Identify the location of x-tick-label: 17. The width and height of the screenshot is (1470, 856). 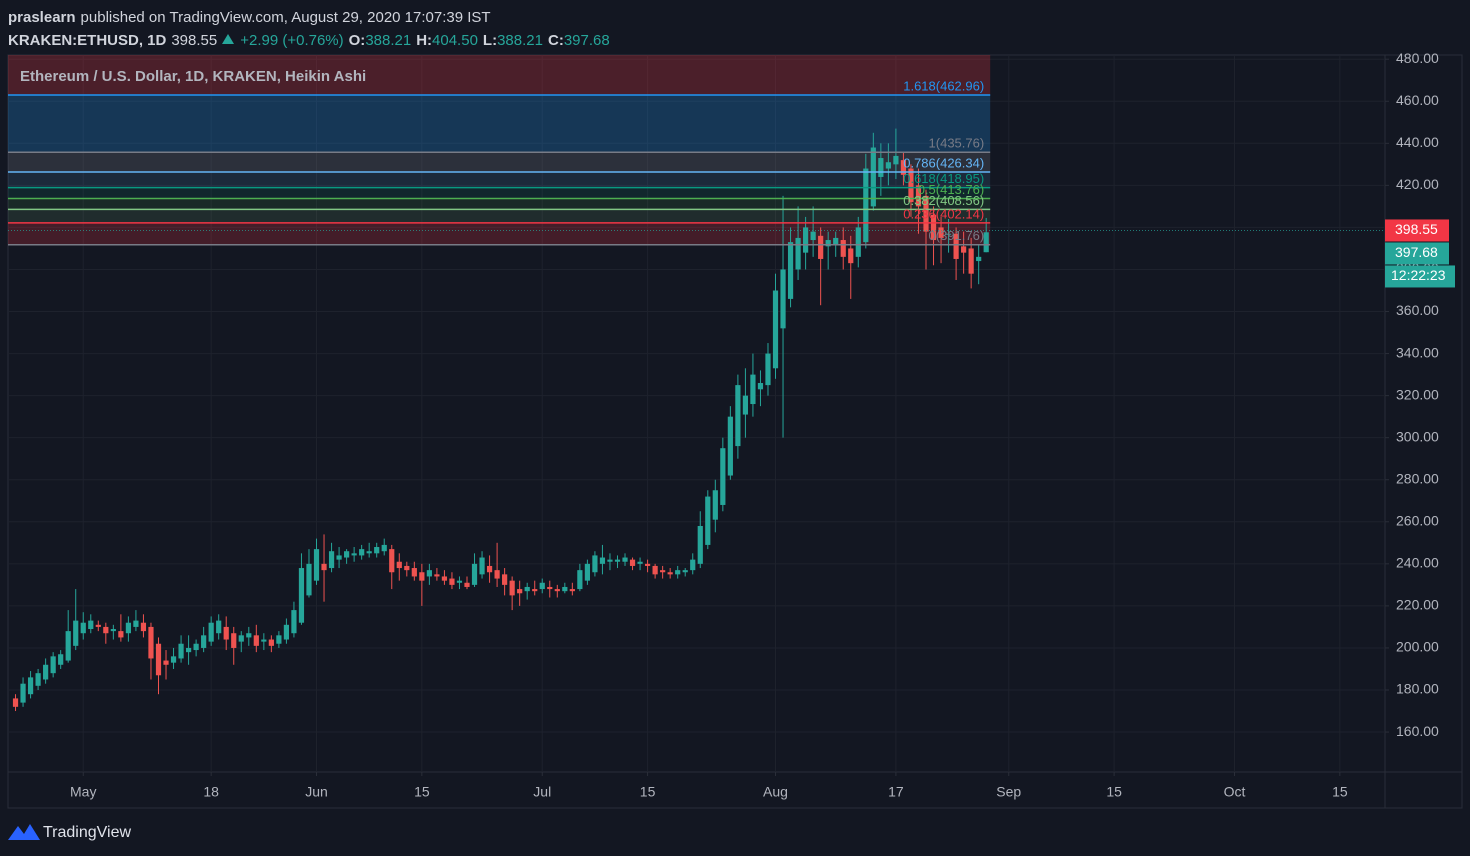
(896, 792).